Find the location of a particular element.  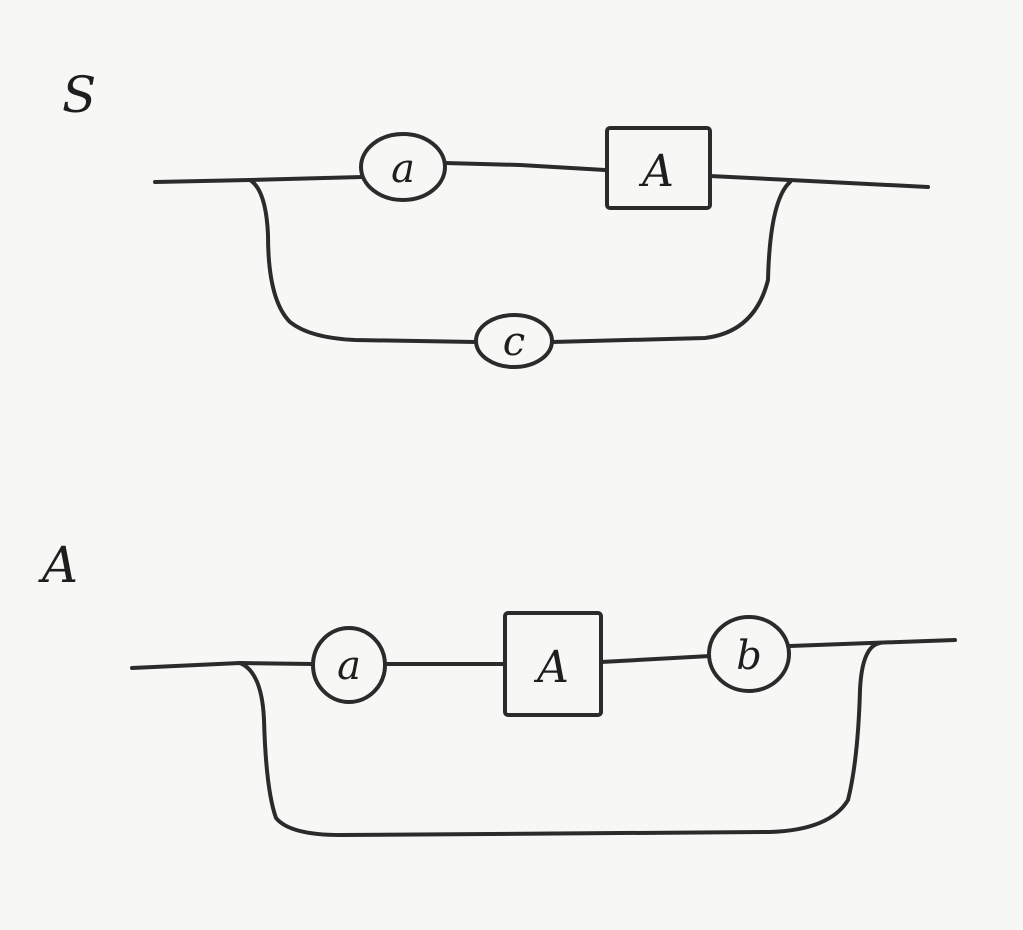

terminal-node: b is located at coordinates (749, 654).